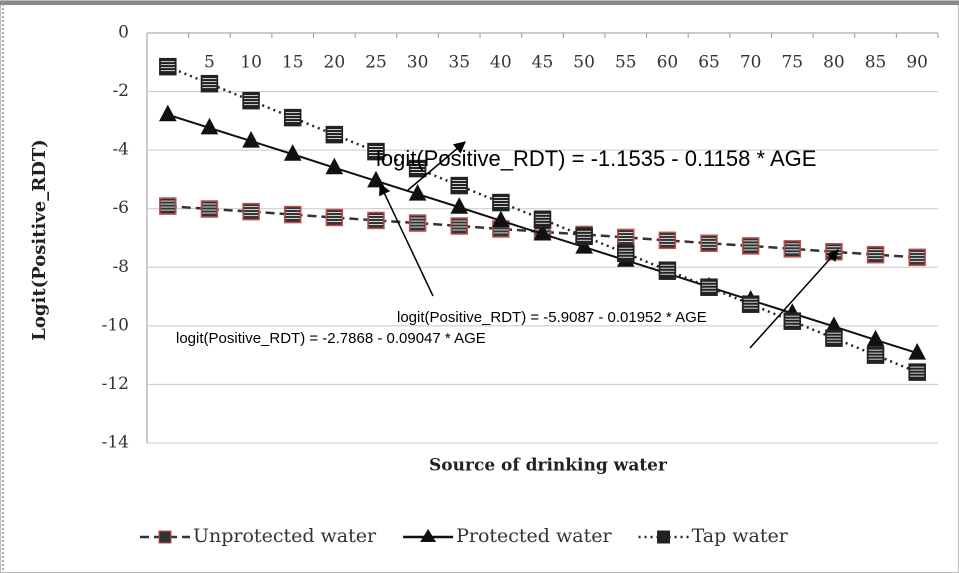 This screenshot has height=573, width=959. What do you see at coordinates (285, 536) in the screenshot?
I see `legend-label: Unprotected water` at bounding box center [285, 536].